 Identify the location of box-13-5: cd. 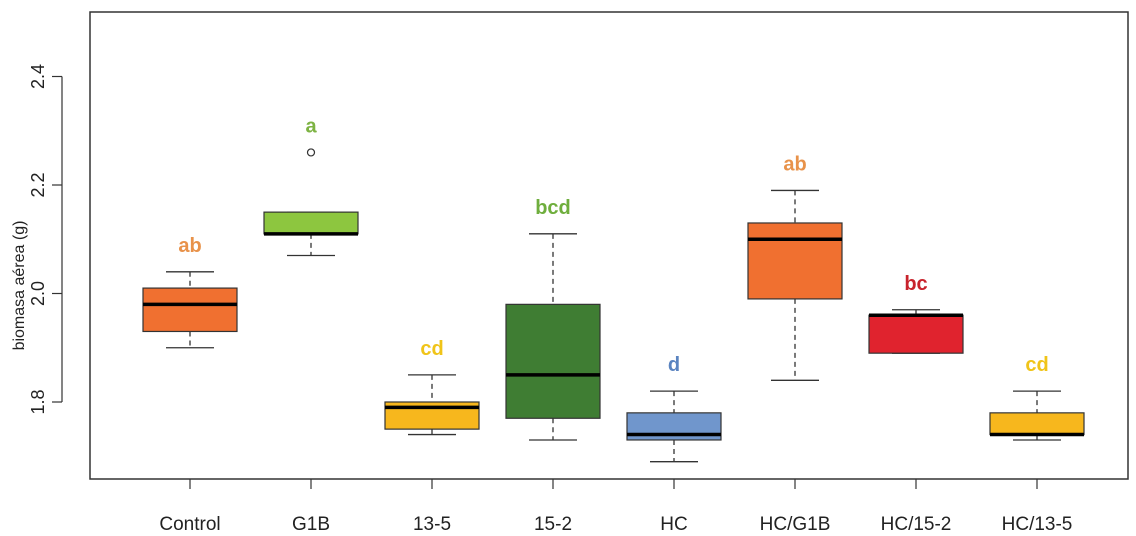
(432, 387).